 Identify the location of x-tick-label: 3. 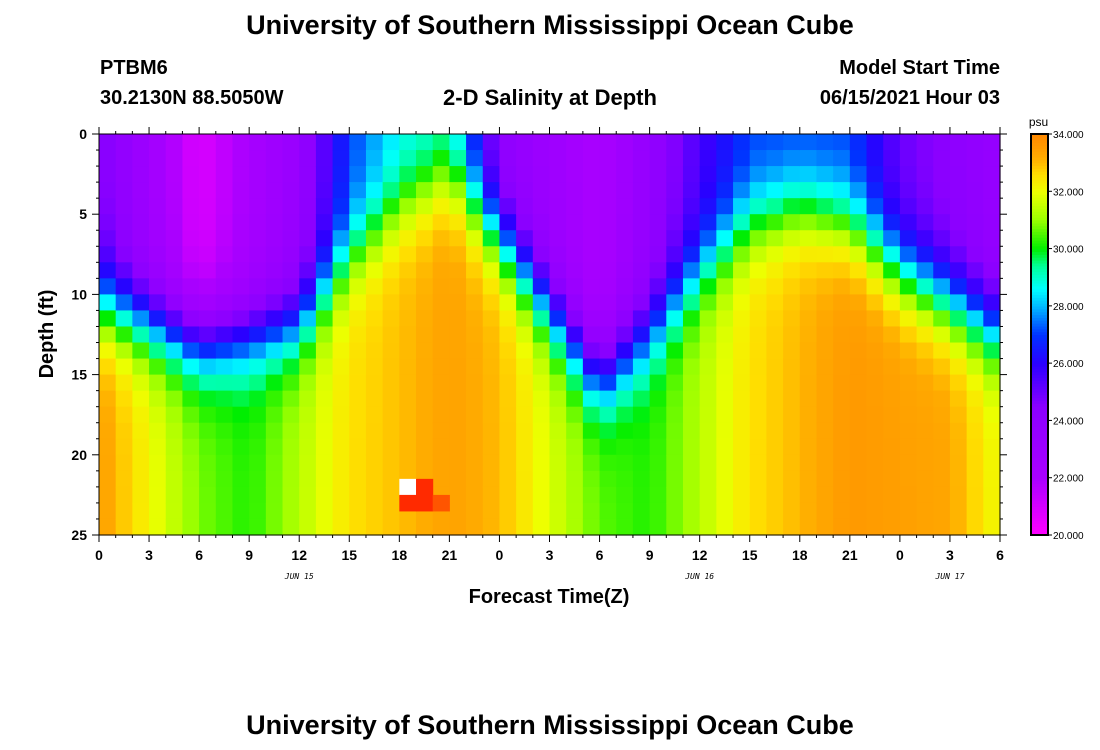
(550, 555).